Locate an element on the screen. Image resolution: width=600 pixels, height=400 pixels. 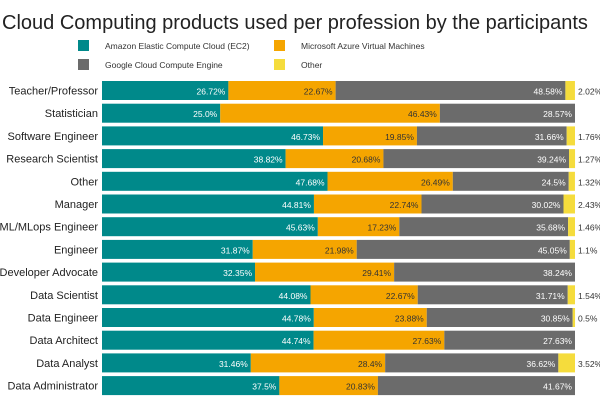
bar-manager-google-cloud-compute-engine is located at coordinates (492, 204).